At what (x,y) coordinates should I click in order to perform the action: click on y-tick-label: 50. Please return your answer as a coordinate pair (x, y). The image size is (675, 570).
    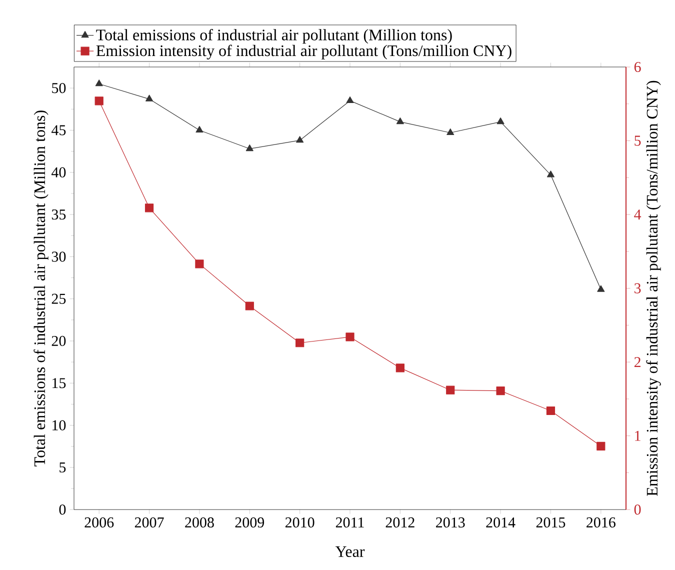
    Looking at the image, I should click on (59, 88).